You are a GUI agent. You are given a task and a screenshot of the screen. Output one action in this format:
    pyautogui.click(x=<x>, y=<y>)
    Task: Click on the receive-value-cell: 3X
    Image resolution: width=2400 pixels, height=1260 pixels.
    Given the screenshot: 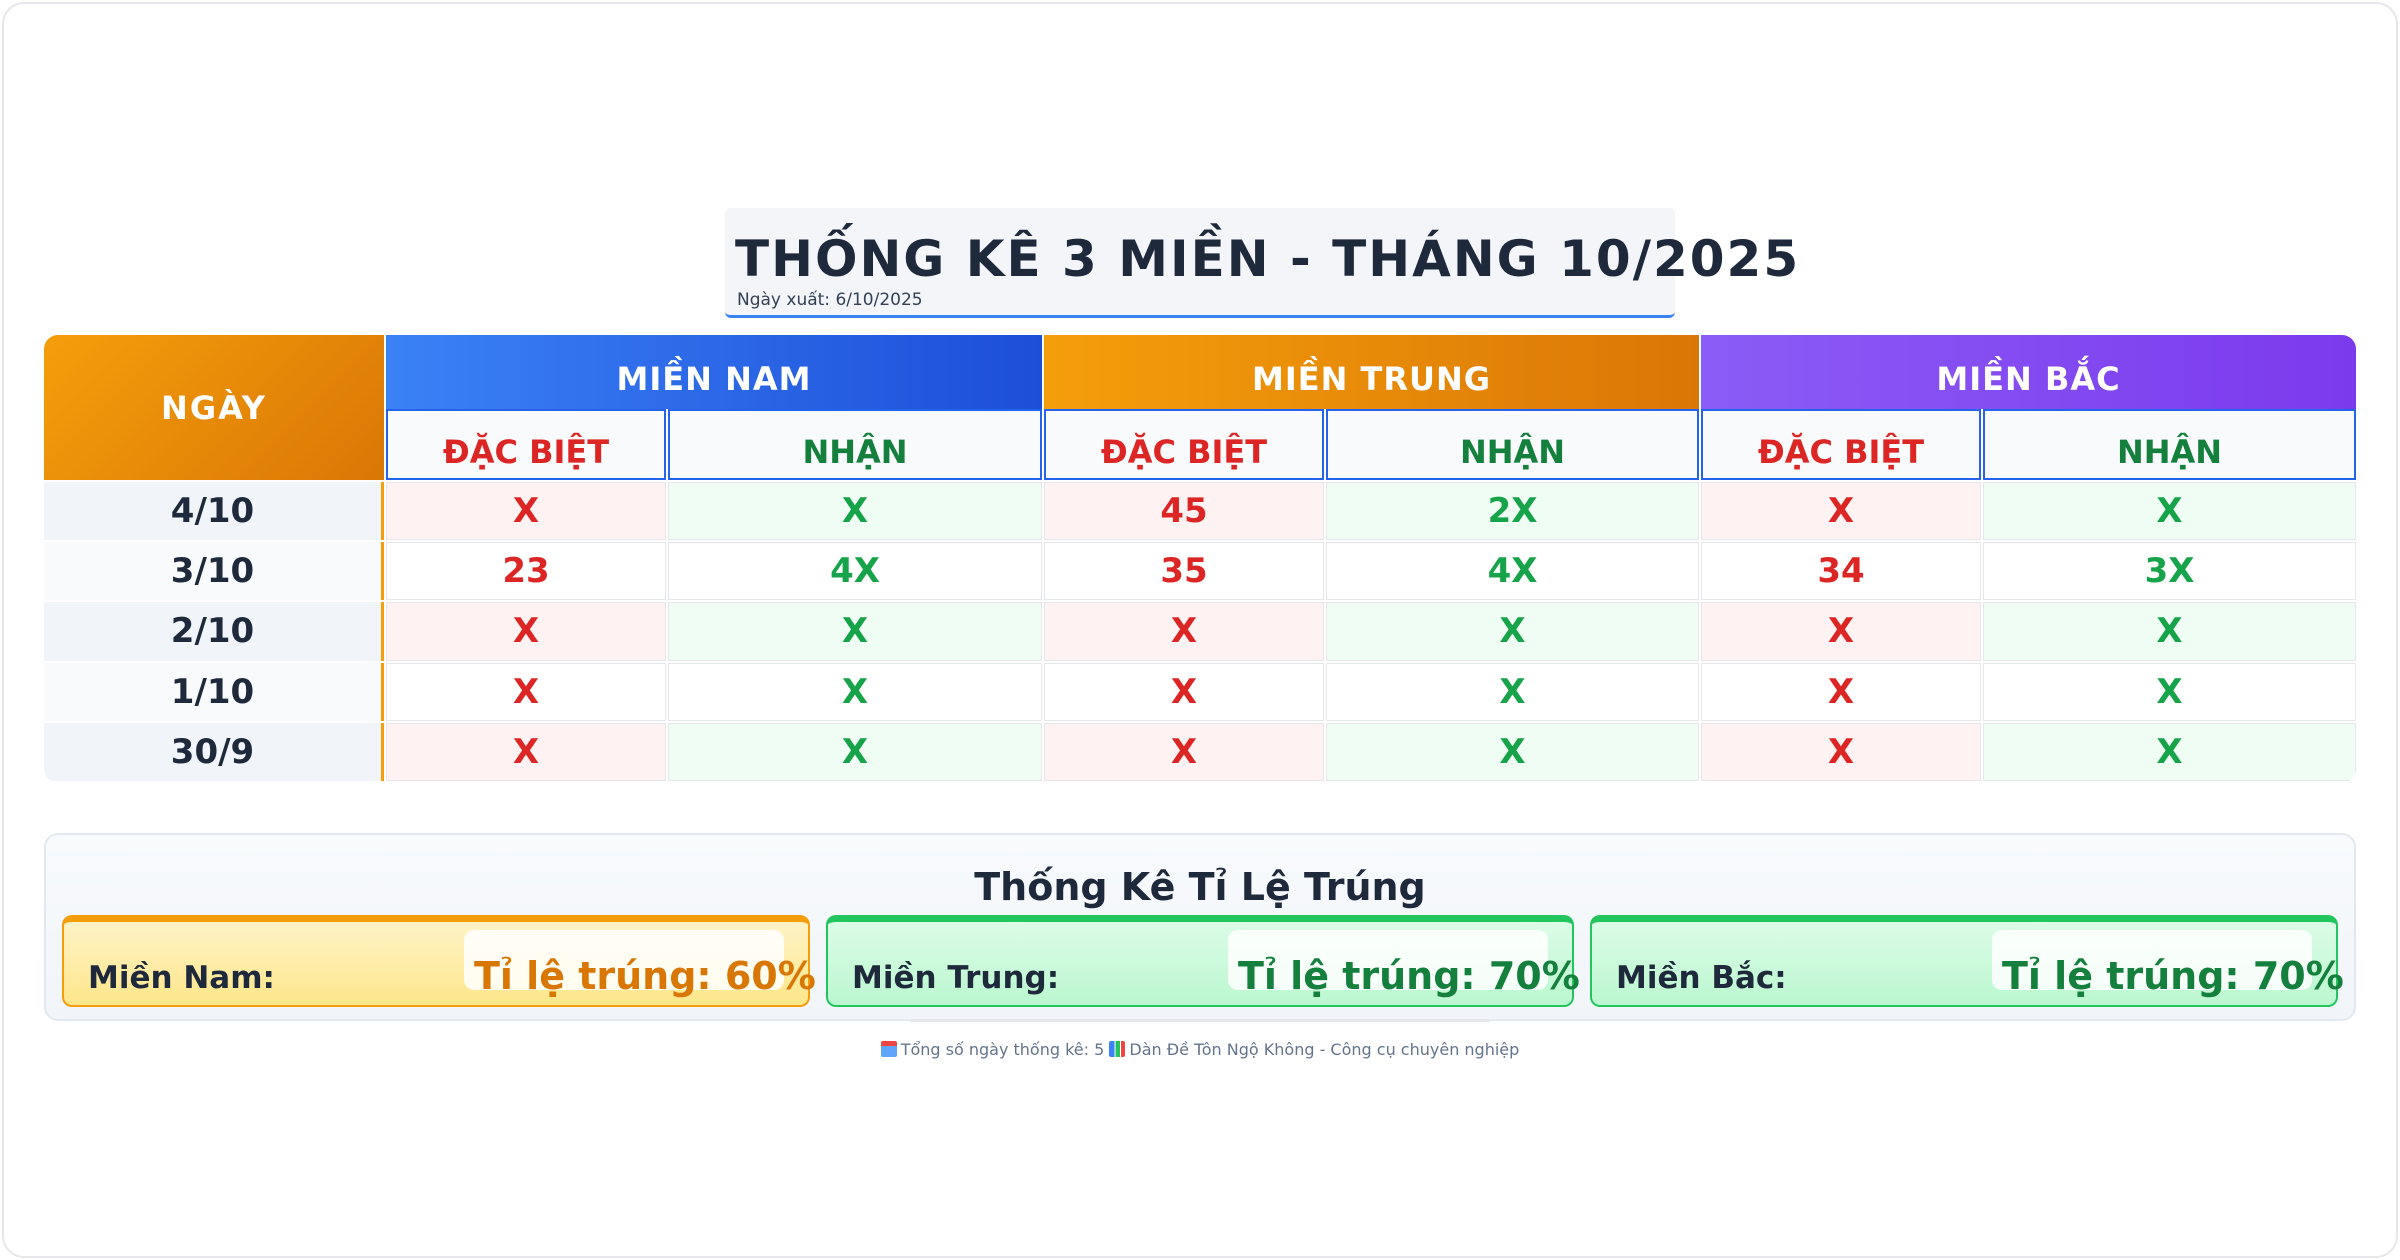 What is the action you would take?
    pyautogui.click(x=2169, y=571)
    